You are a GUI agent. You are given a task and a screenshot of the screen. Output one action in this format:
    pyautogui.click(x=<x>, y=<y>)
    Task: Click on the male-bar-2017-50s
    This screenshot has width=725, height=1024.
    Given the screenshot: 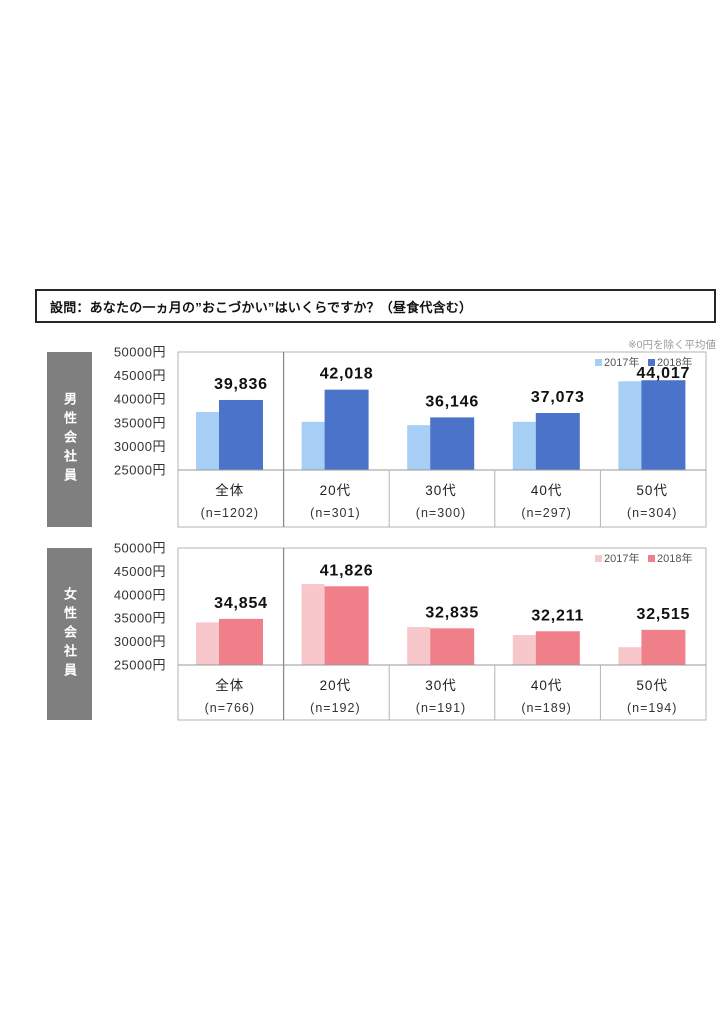 What is the action you would take?
    pyautogui.click(x=630, y=425)
    